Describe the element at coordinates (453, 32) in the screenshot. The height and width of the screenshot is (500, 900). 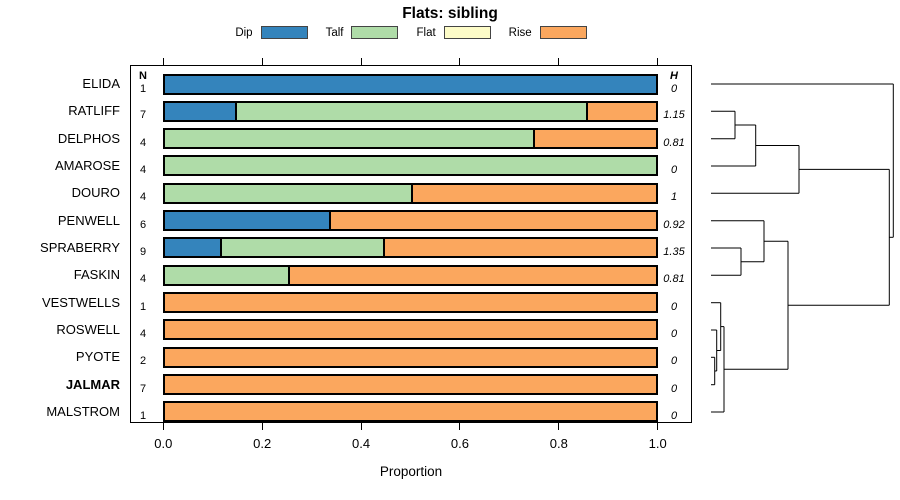
I see `legend-item: Flat` at that location.